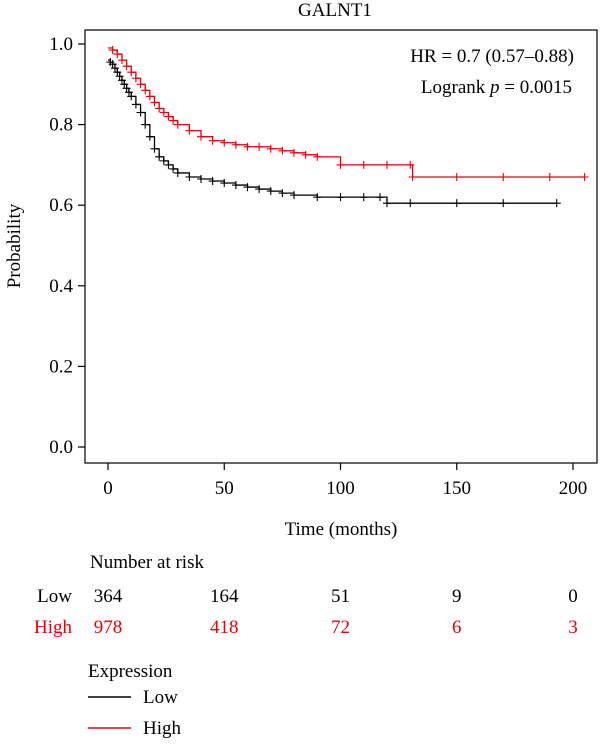 This screenshot has width=600, height=747. I want to click on y-tick-label: 0.4, so click(61, 286).